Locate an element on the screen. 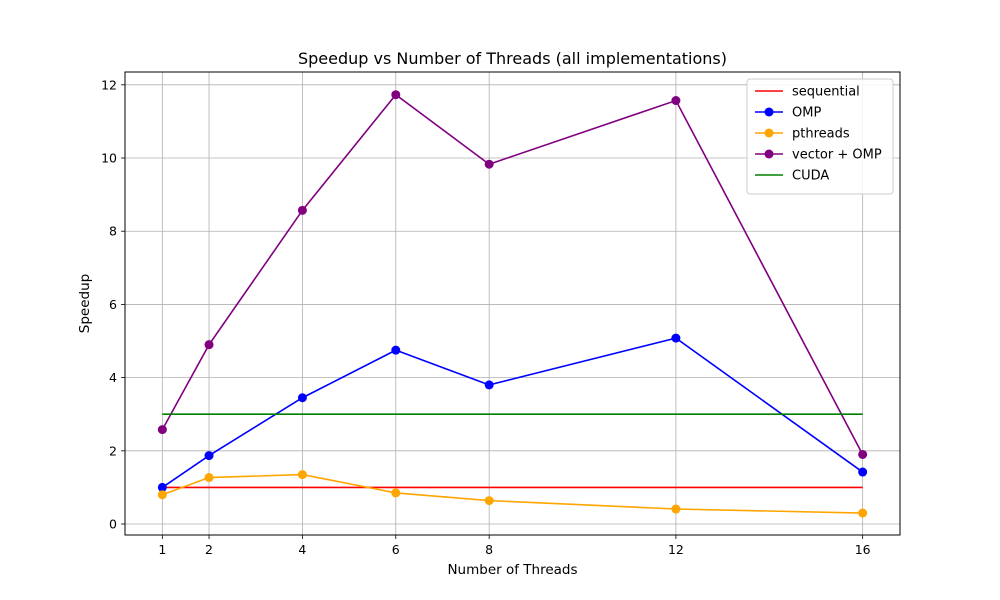 The height and width of the screenshot is (600, 1000). legend: sequential OMP pthreads vector + OMP CUDA is located at coordinates (820, 136).